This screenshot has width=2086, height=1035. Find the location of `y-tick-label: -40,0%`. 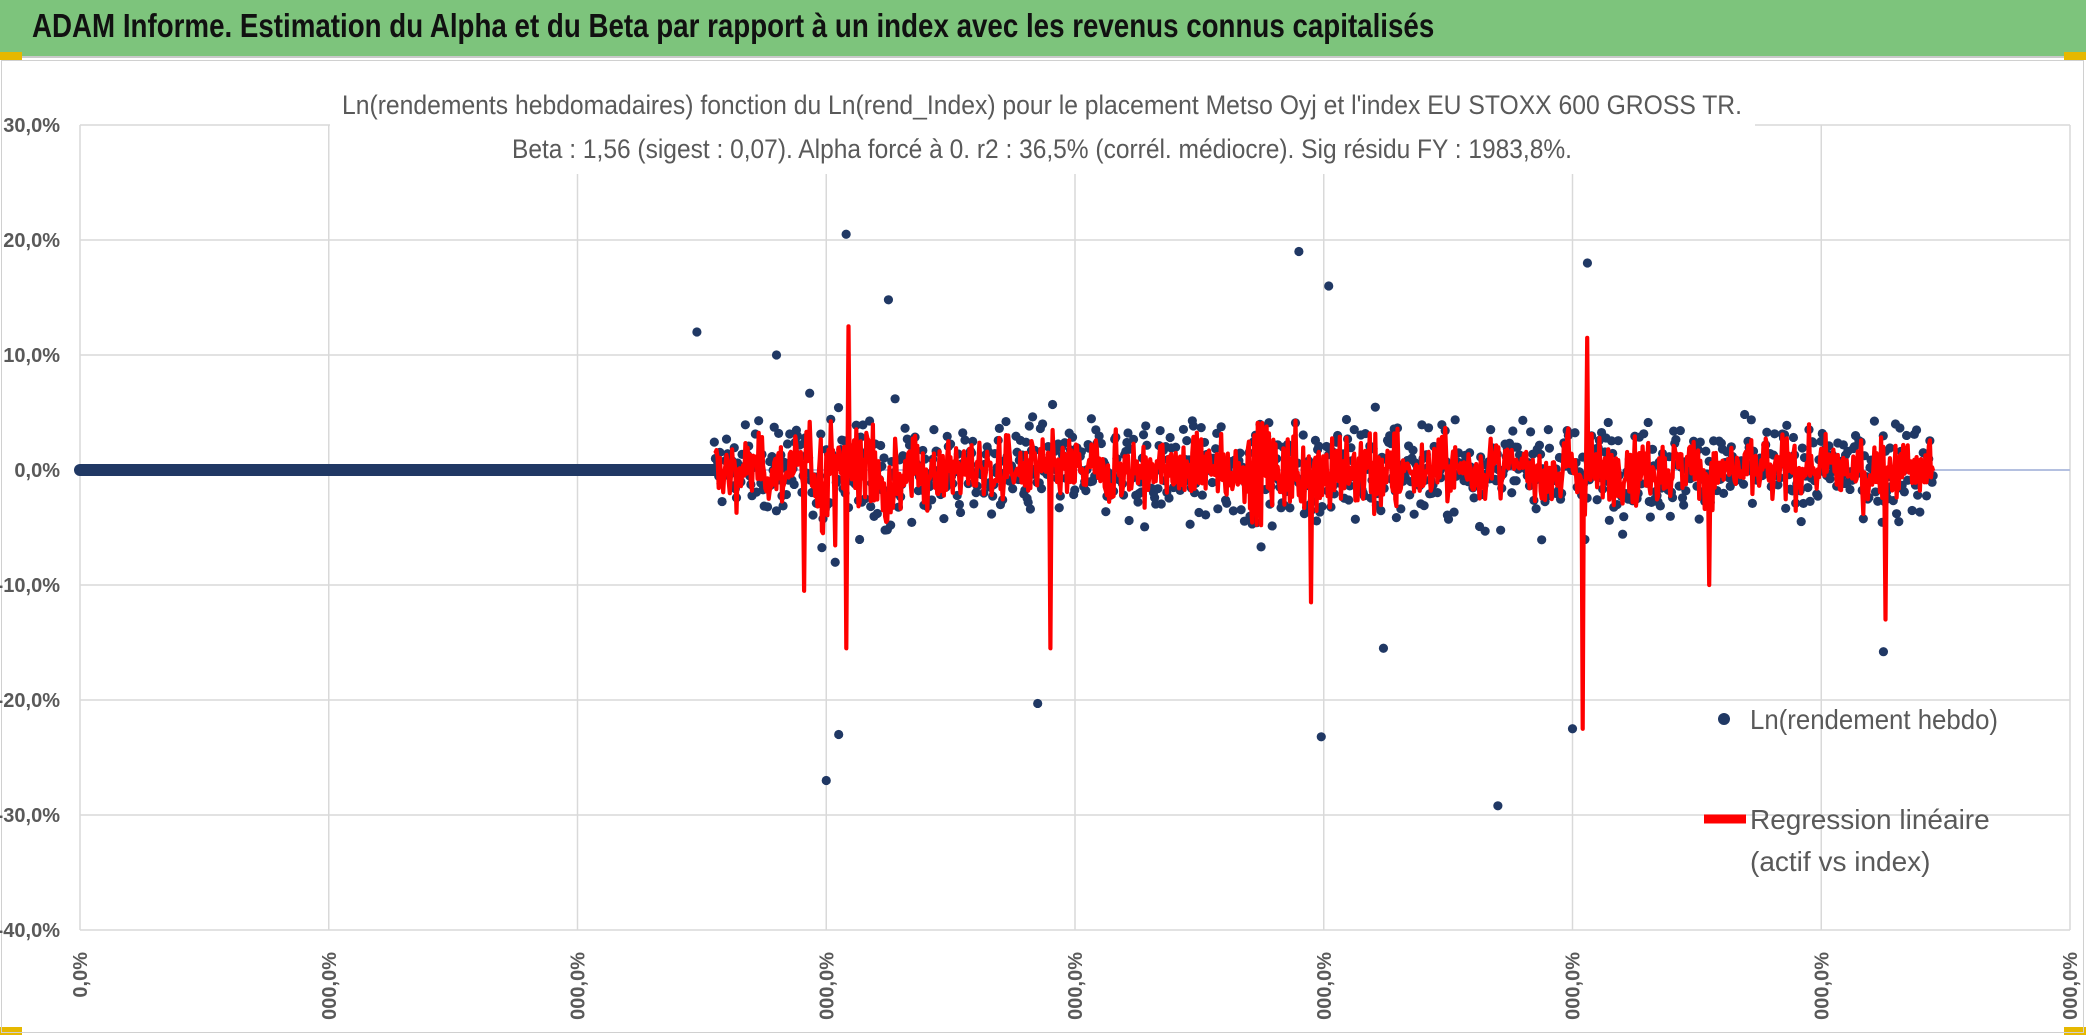

y-tick-label: -40,0% is located at coordinates (30, 931).